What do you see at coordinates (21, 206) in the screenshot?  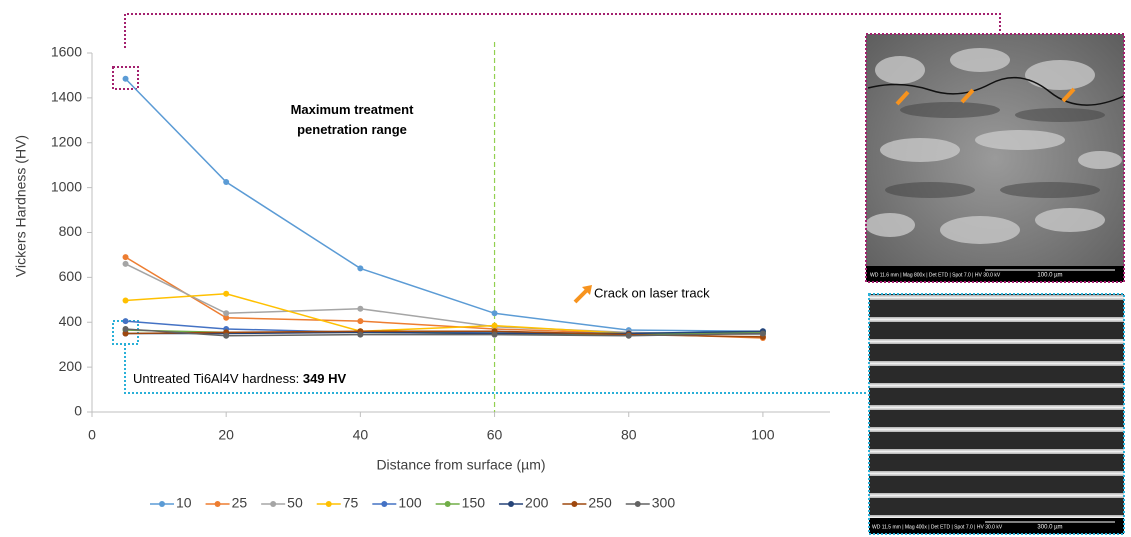 I see `y-axis-title: Vickers Hardness (HV)` at bounding box center [21, 206].